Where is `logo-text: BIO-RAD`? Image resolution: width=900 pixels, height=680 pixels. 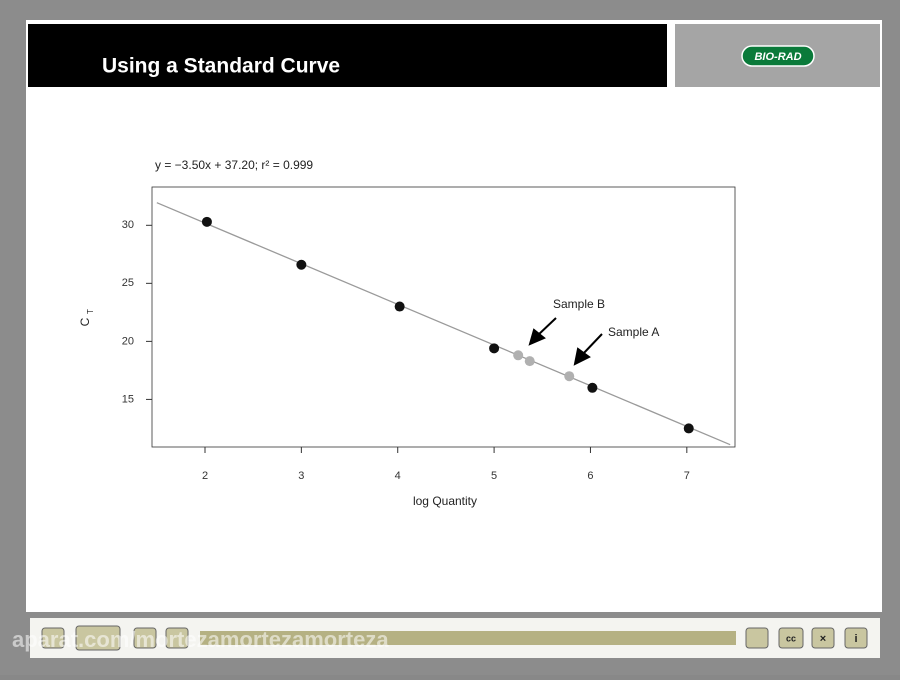 logo-text: BIO-RAD is located at coordinates (777, 57).